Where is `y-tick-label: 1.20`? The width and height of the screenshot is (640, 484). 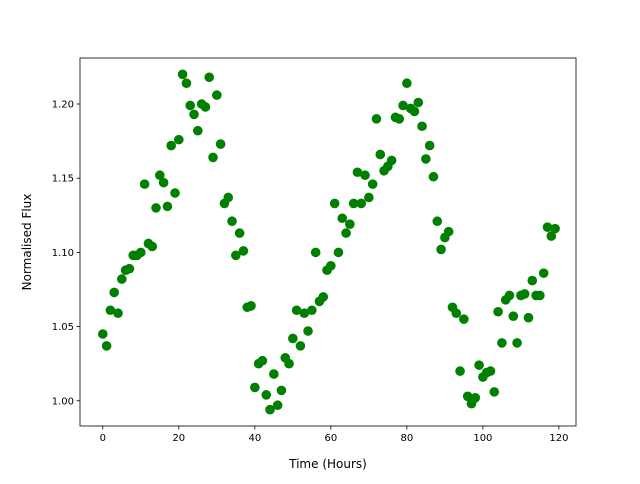 y-tick-label: 1.20 is located at coordinates (63, 105).